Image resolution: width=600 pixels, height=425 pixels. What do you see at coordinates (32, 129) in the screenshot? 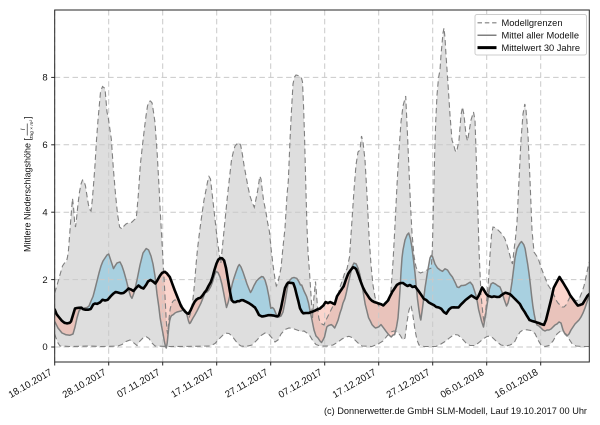
I see `svg-text: Tag × m²` at bounding box center [32, 129].